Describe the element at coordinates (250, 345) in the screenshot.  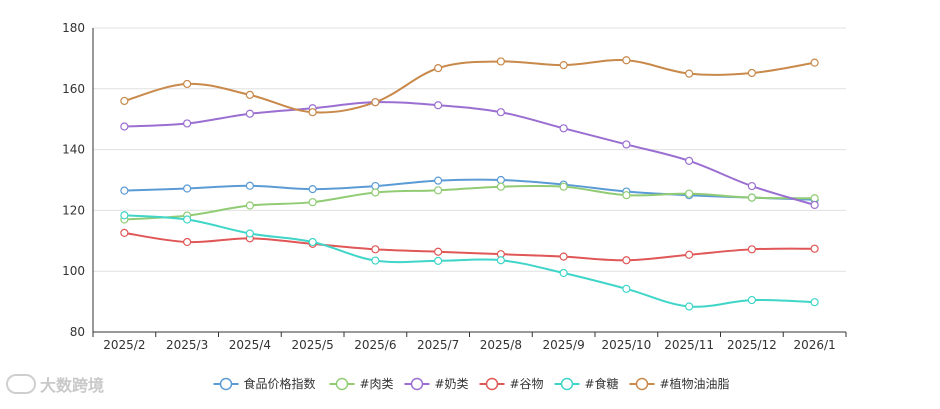
I see `x-tick-label: 2025/4` at that location.